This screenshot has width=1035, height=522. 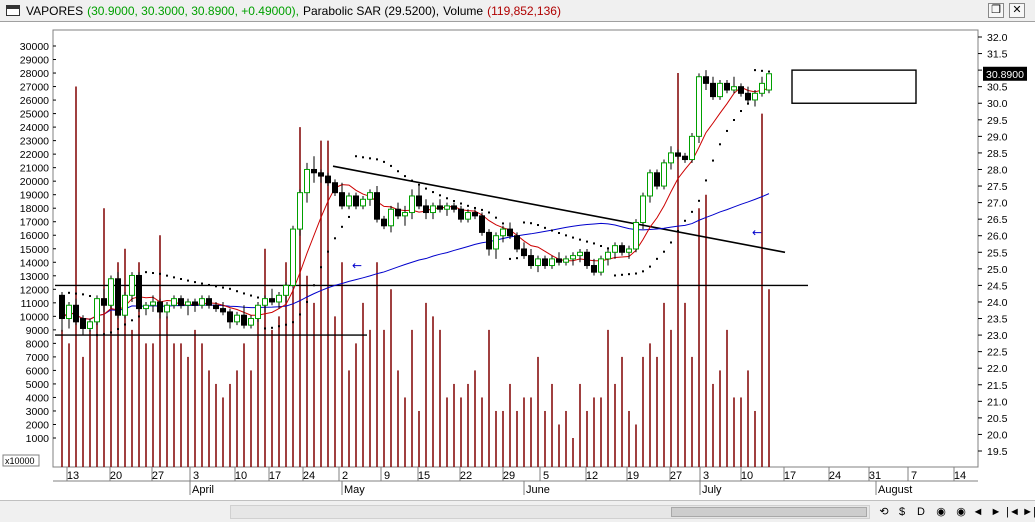 What do you see at coordinates (193, 11) in the screenshot?
I see `price-values: (30.9000, 30.3000, 30.8900, +0.49000),` at bounding box center [193, 11].